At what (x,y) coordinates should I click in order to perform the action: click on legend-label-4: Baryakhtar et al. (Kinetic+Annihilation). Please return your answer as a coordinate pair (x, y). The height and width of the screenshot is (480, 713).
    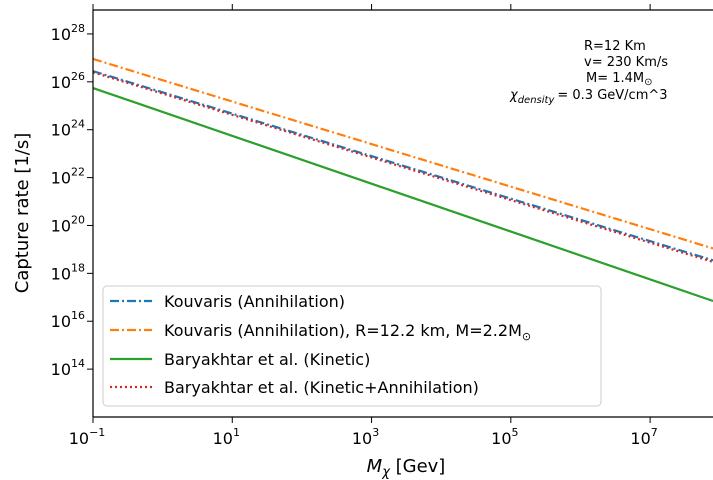
    Looking at the image, I should click on (321, 387).